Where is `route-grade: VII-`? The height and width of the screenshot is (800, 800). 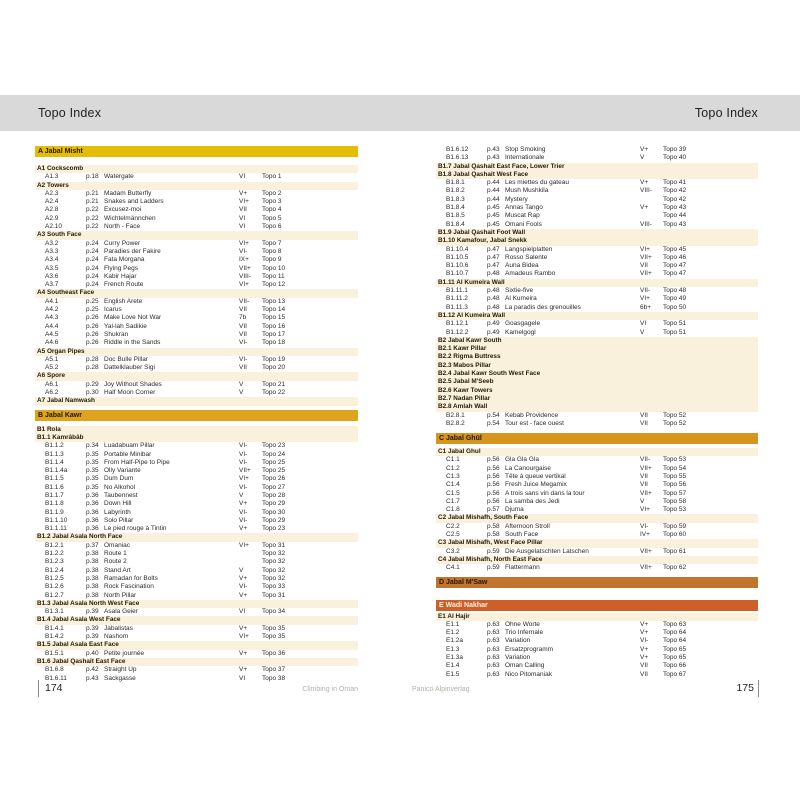 route-grade: VII- is located at coordinates (645, 460).